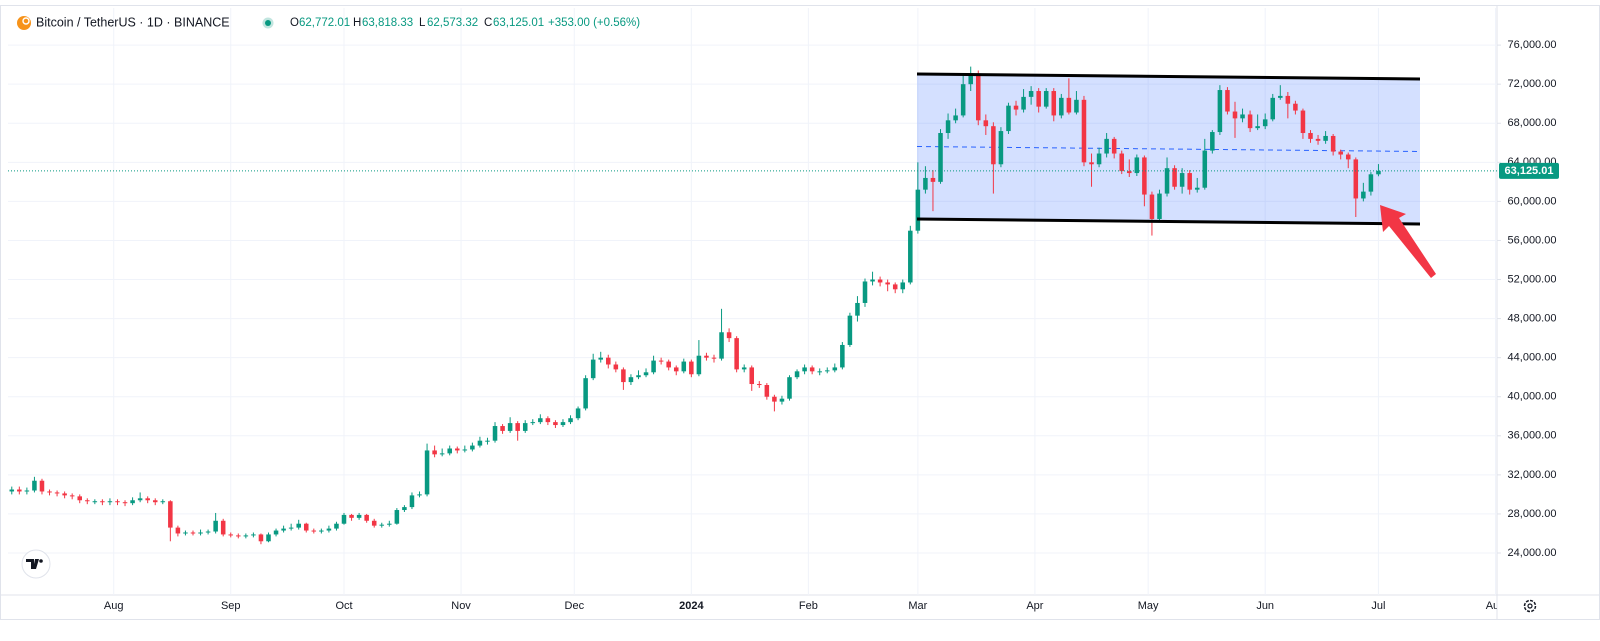 The width and height of the screenshot is (1600, 641). What do you see at coordinates (26, 21) in the screenshot?
I see `symbol-icon-mark` at bounding box center [26, 21].